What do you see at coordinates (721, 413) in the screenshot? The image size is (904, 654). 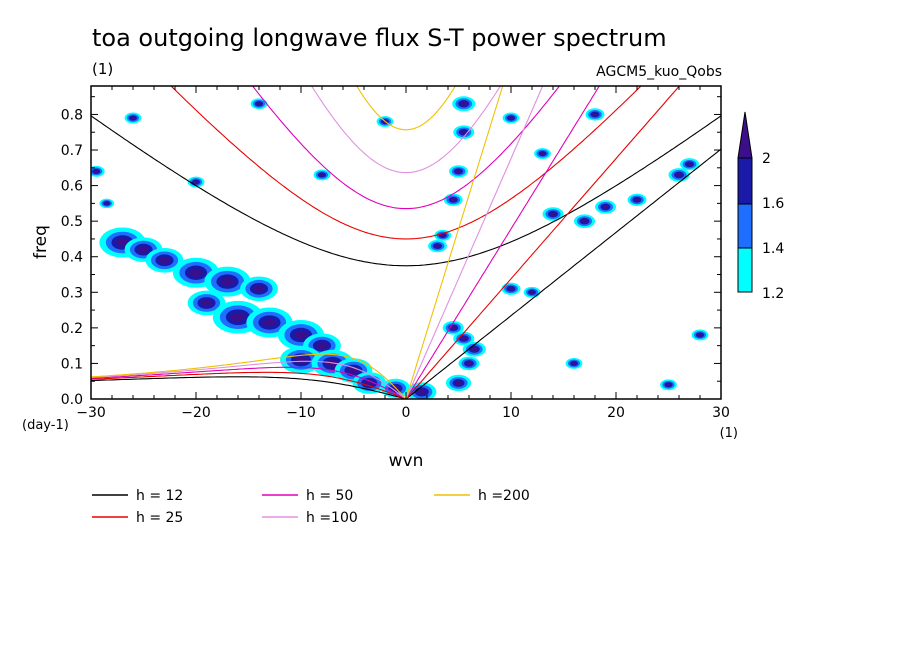 I see `x-tick-label: 30` at bounding box center [721, 413].